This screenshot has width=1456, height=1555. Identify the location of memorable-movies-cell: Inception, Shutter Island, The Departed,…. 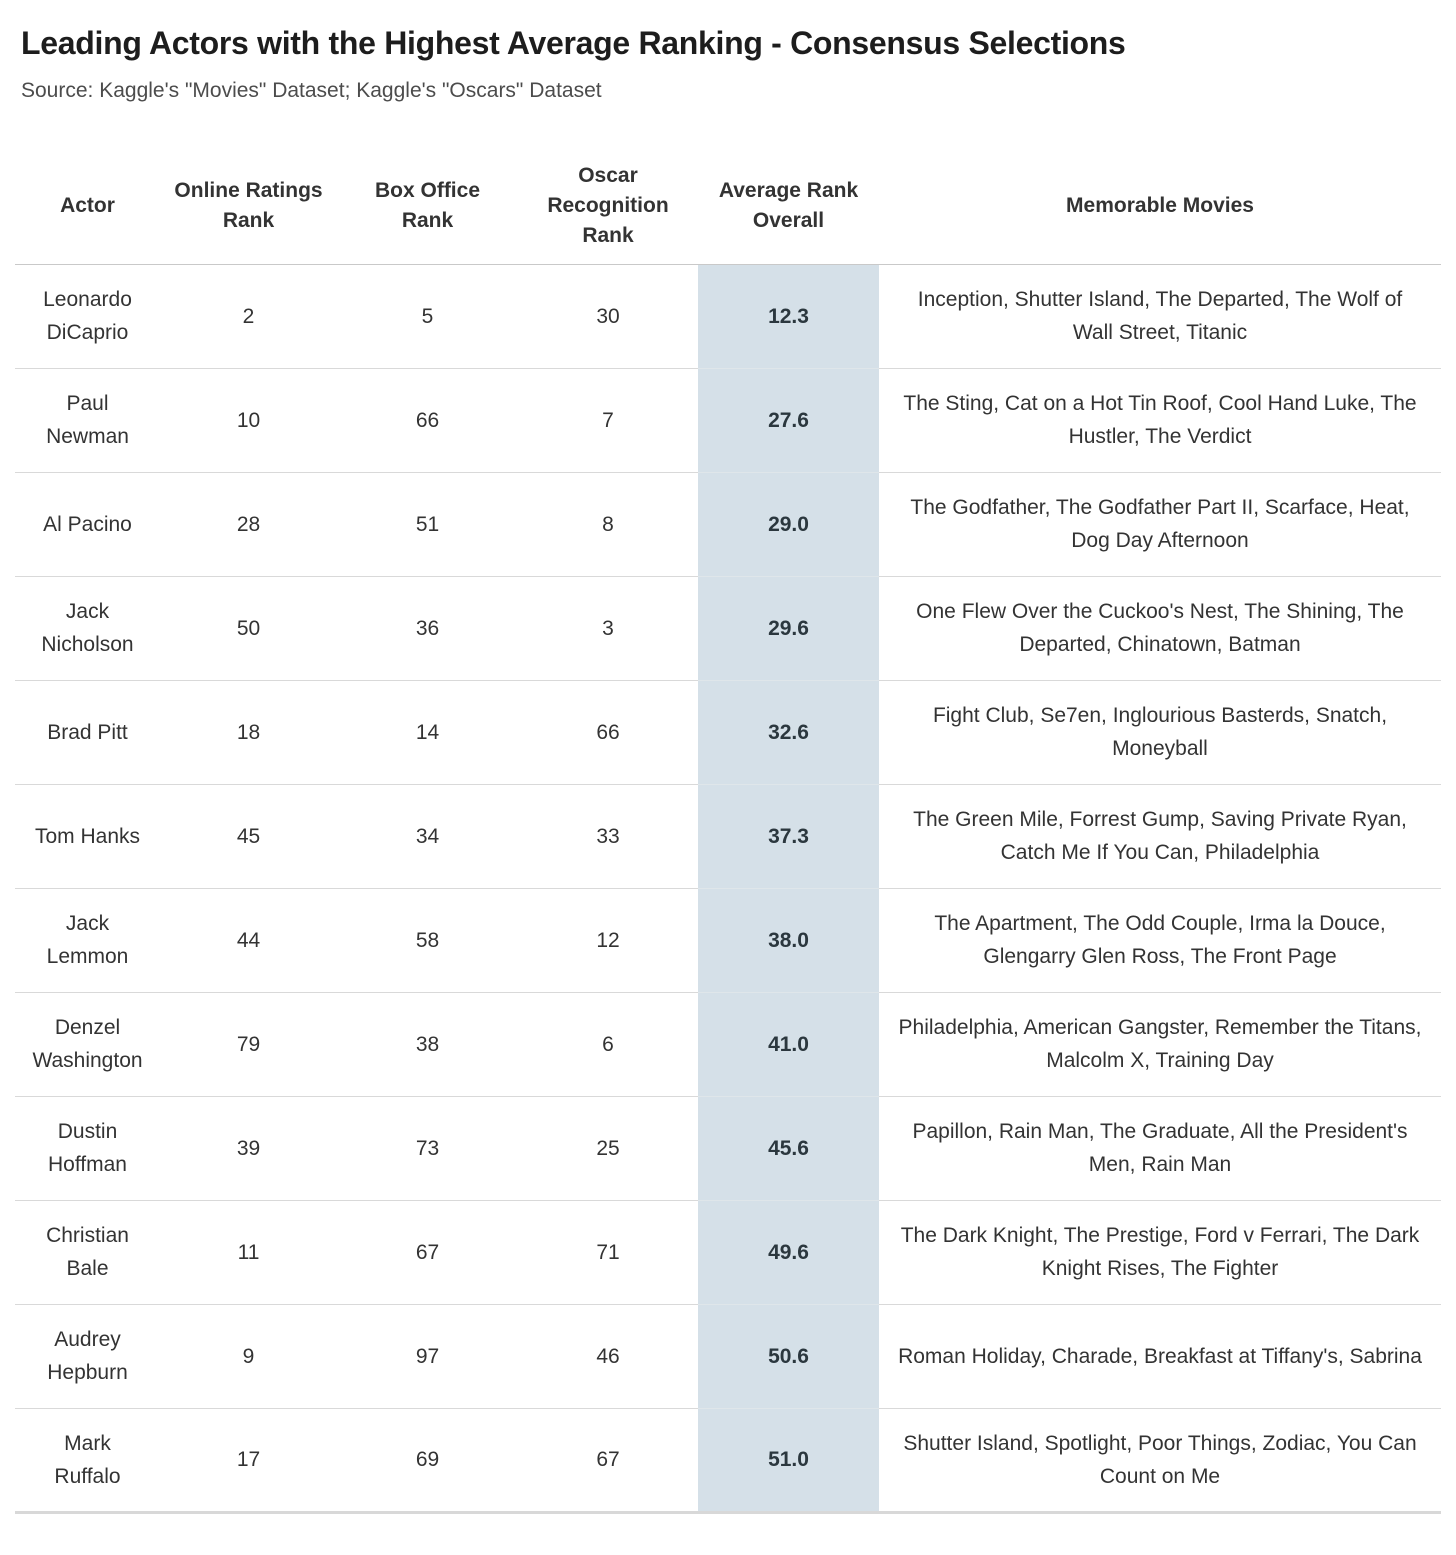
(1160, 316).